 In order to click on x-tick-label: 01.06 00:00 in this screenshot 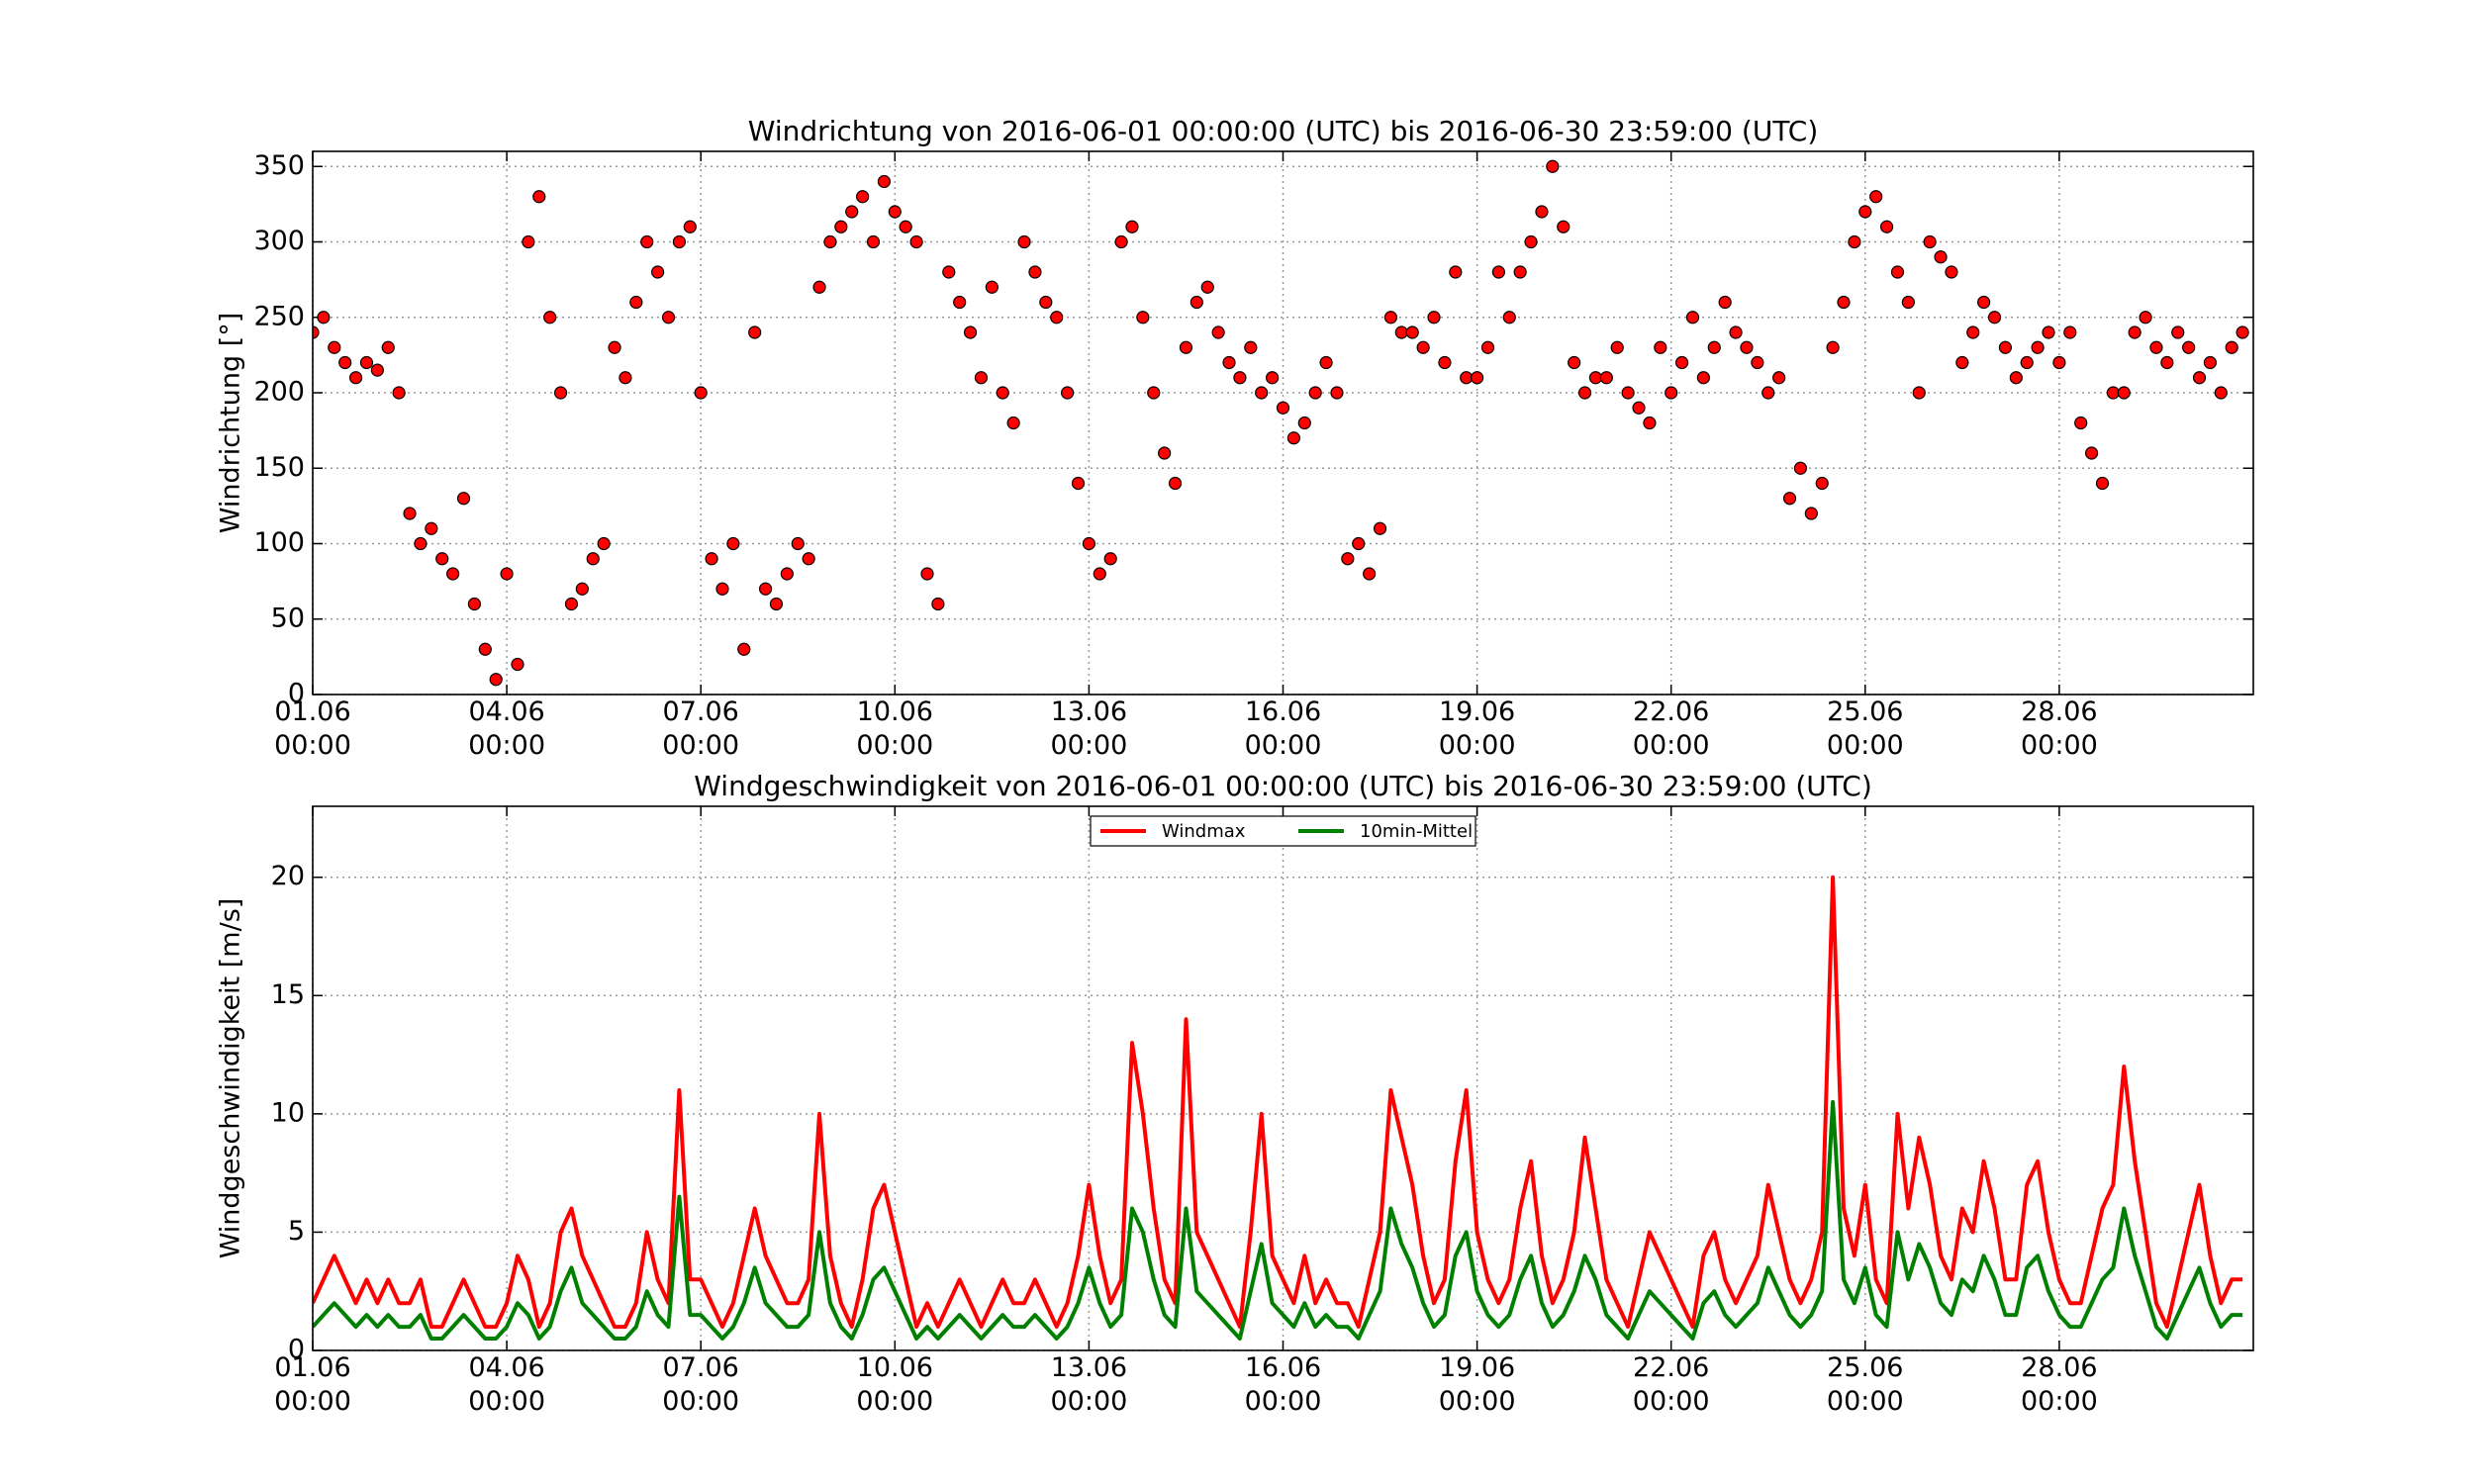, I will do `click(313, 728)`.